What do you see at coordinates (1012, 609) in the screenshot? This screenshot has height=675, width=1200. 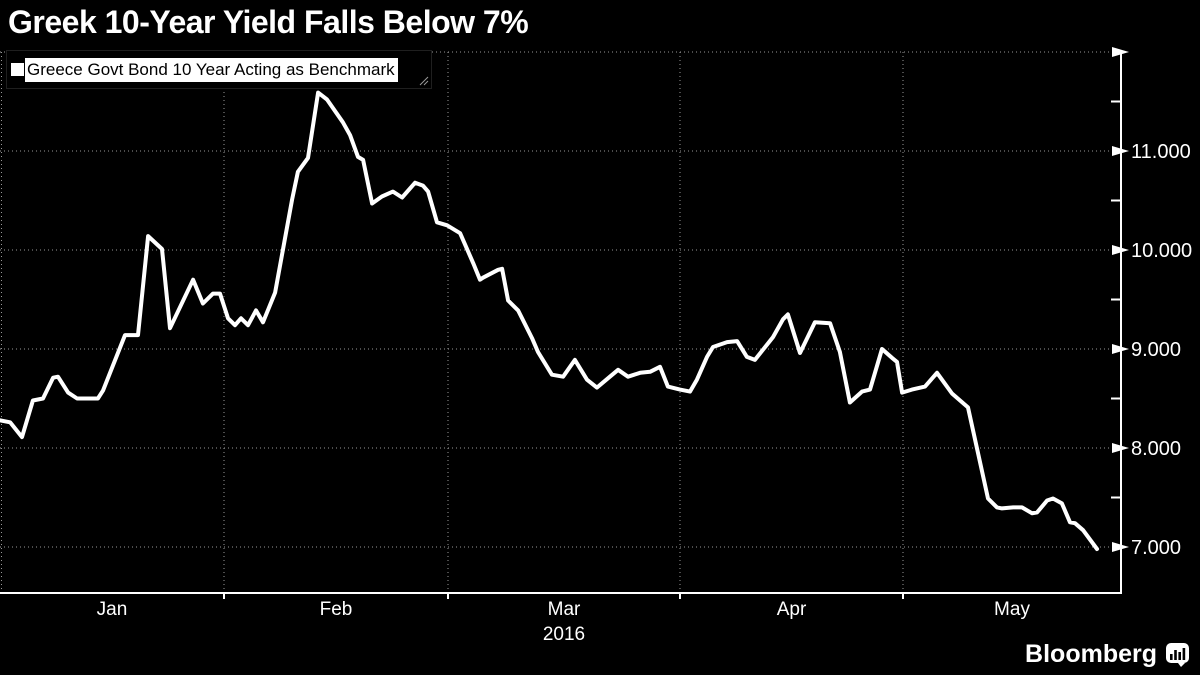 I see `x-tick-label: May` at bounding box center [1012, 609].